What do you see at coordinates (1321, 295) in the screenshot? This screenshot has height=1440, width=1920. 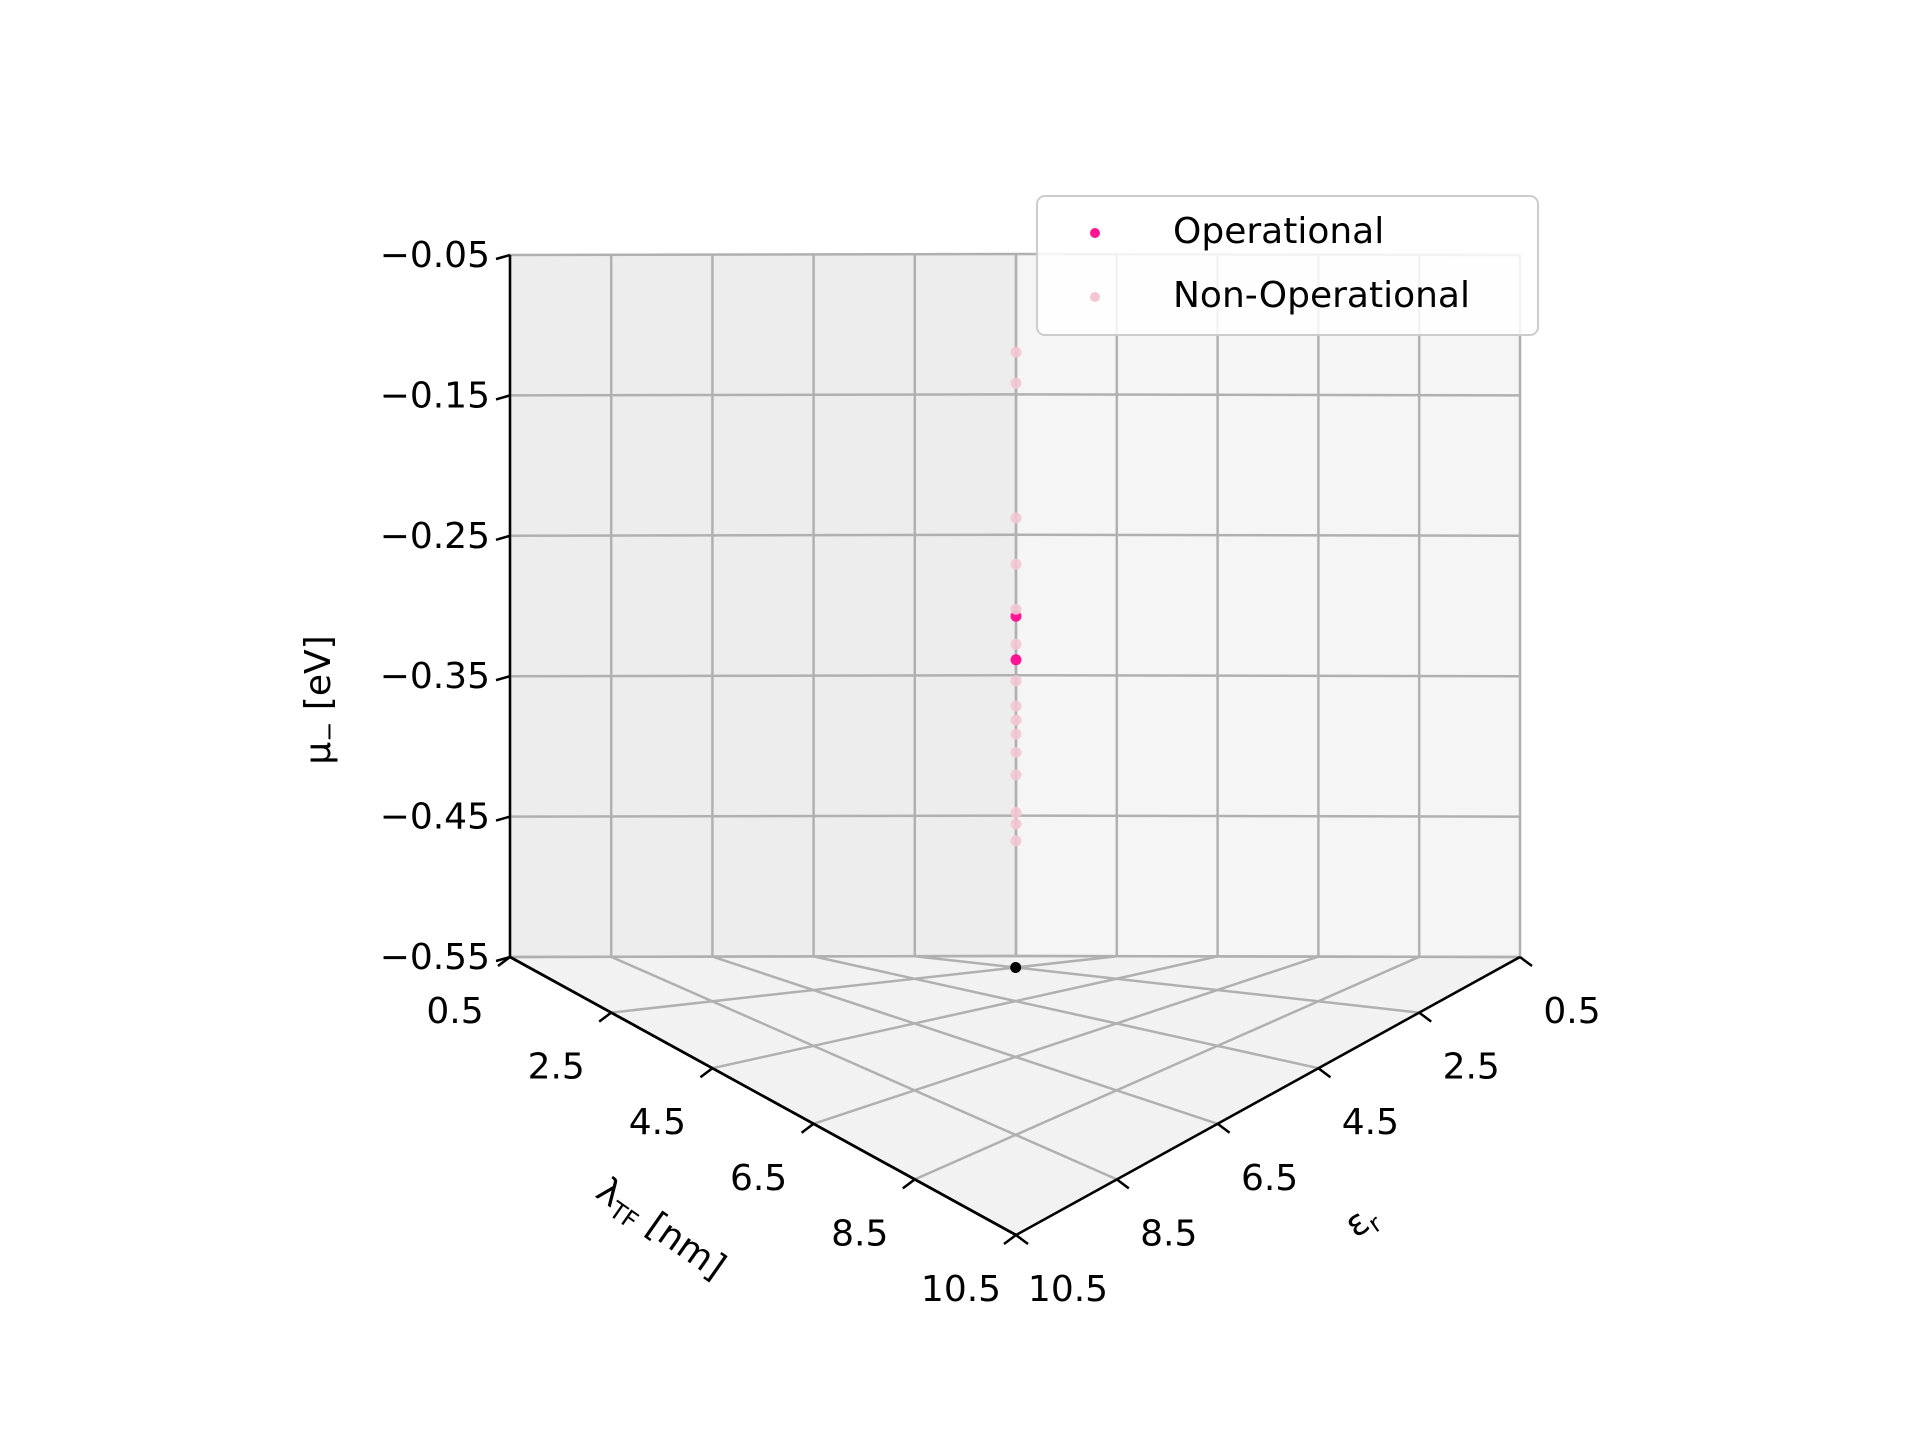 I see `legend-label-non-operational: Non-Operational` at bounding box center [1321, 295].